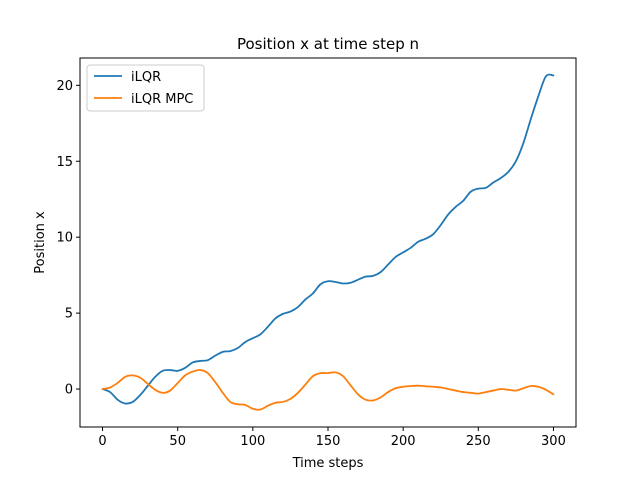 This screenshot has height=480, width=640. Describe the element at coordinates (40, 242) in the screenshot. I see `y-axis-label: Position x` at that location.